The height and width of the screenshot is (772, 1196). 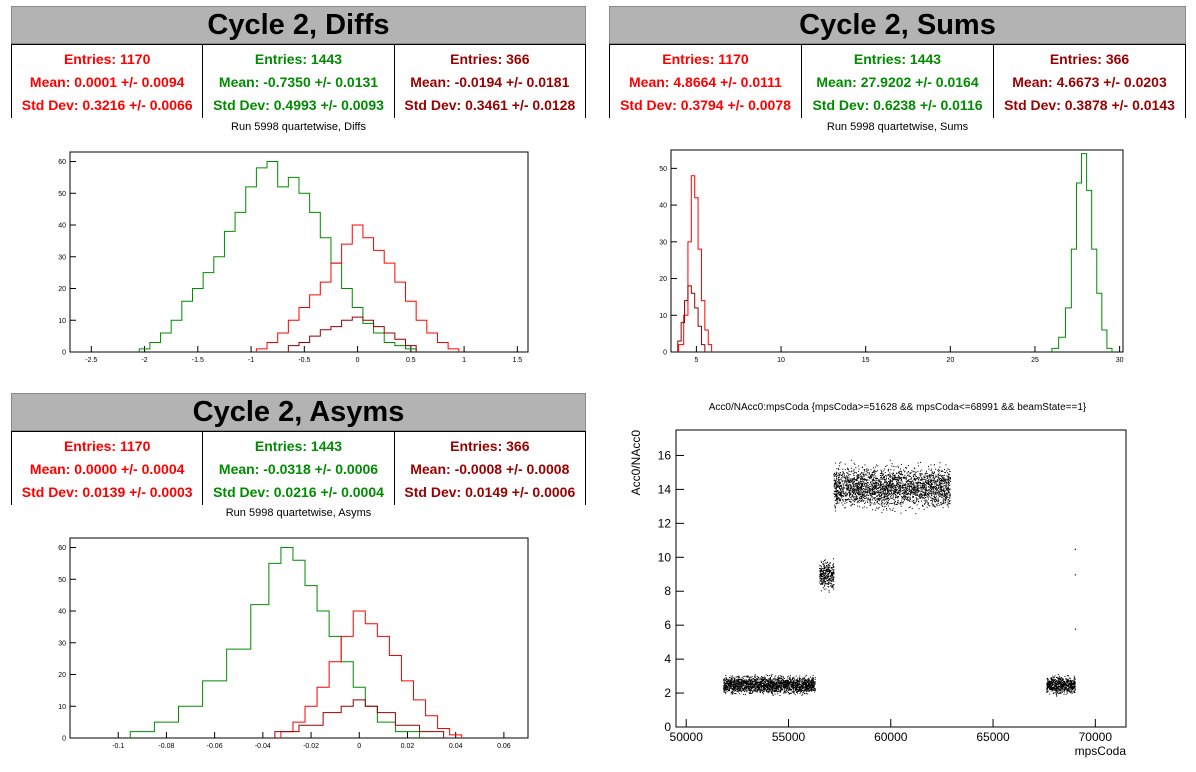 I want to click on x-tick-label: -0.04, so click(x=263, y=746).